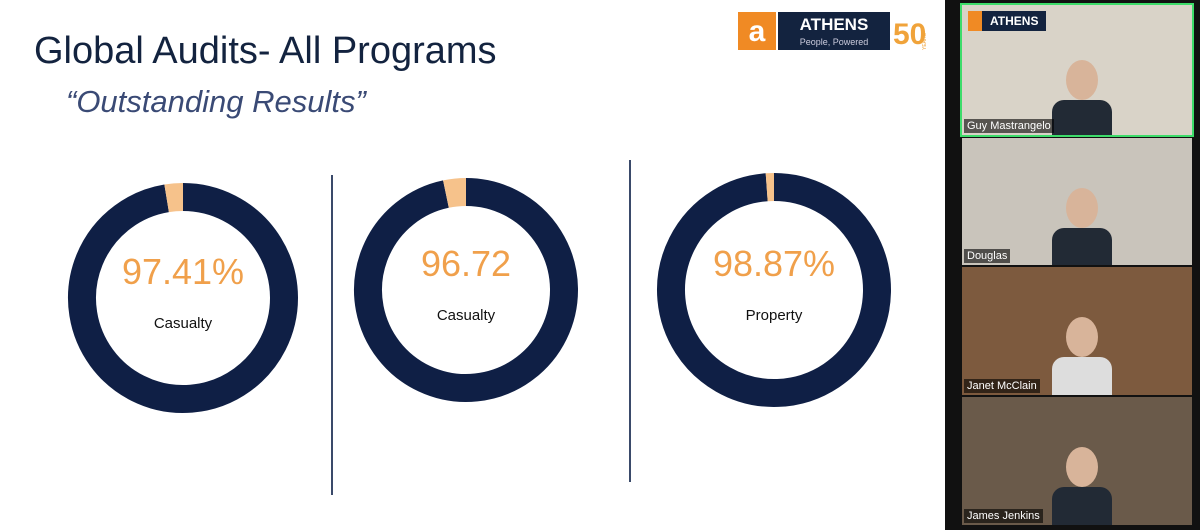 This screenshot has height=530, width=1200. Describe the element at coordinates (757, 31) in the screenshot. I see `svg-text: a` at that location.